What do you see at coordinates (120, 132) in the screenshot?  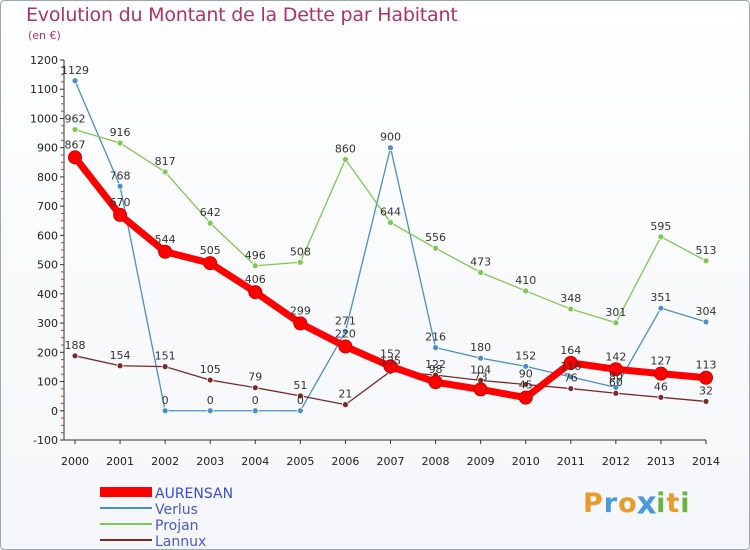 I see `data-label-projan: 916` at bounding box center [120, 132].